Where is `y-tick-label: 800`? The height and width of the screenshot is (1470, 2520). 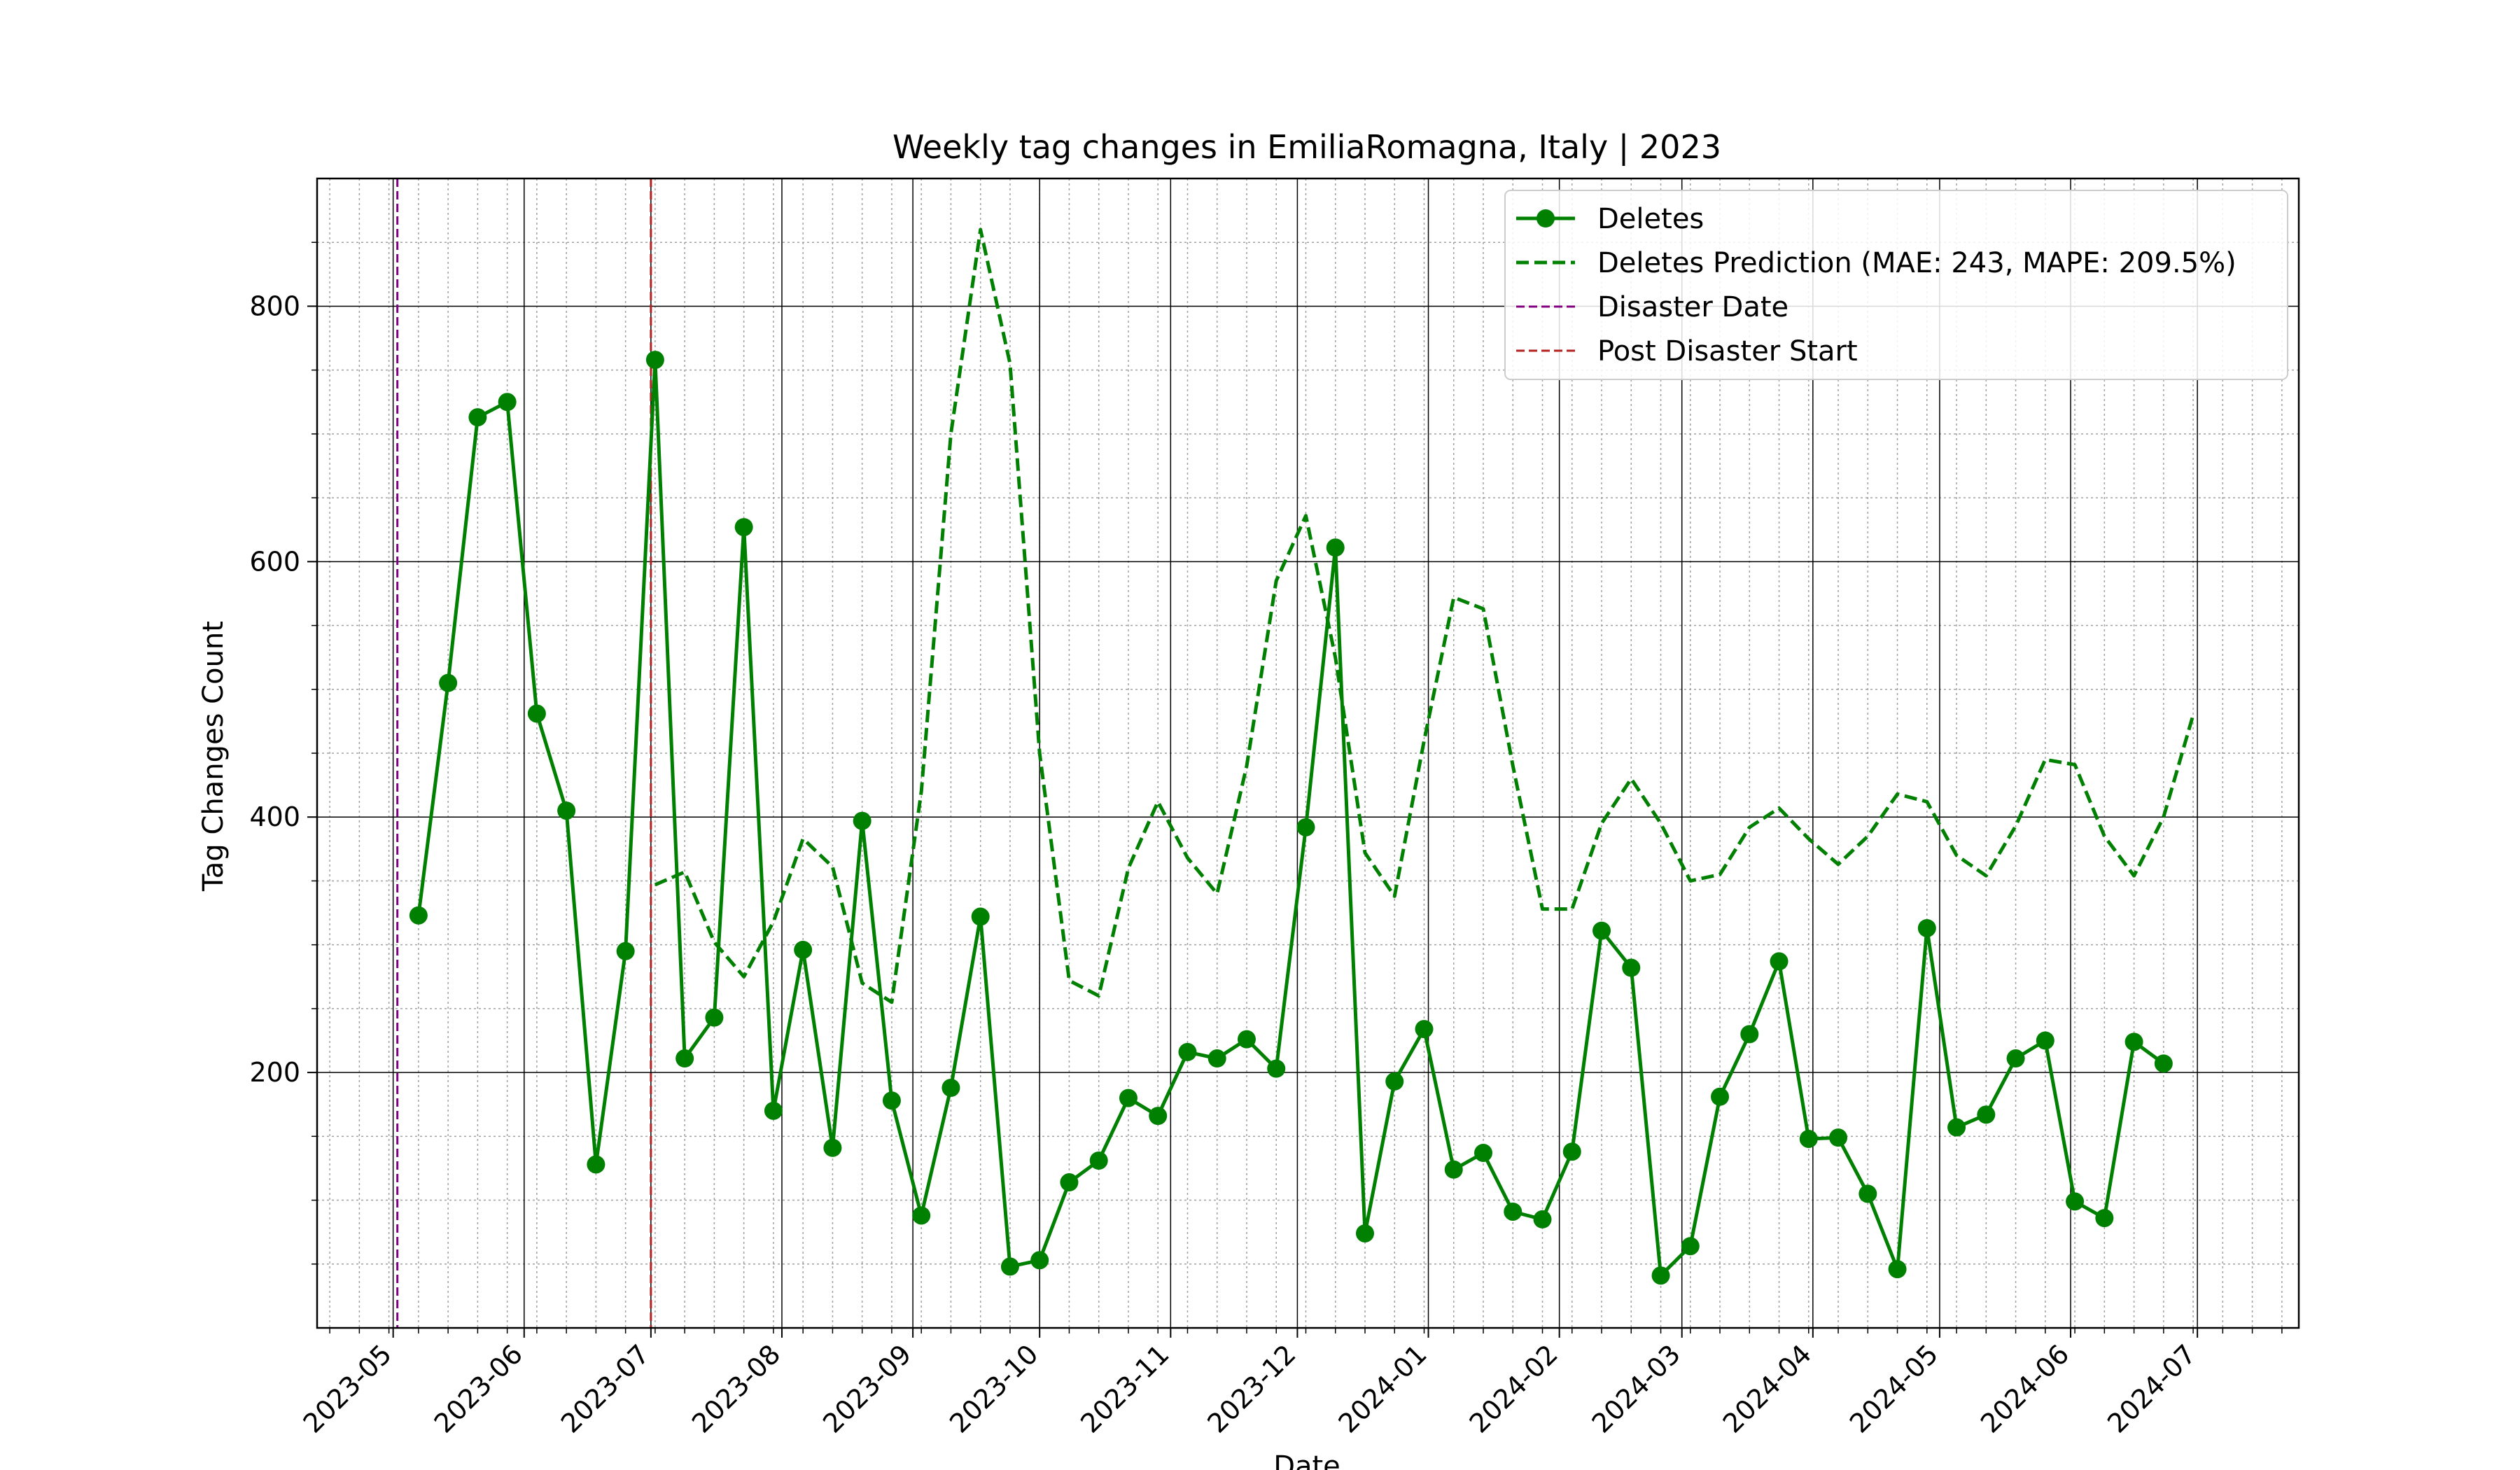 y-tick-label: 800 is located at coordinates (274, 305).